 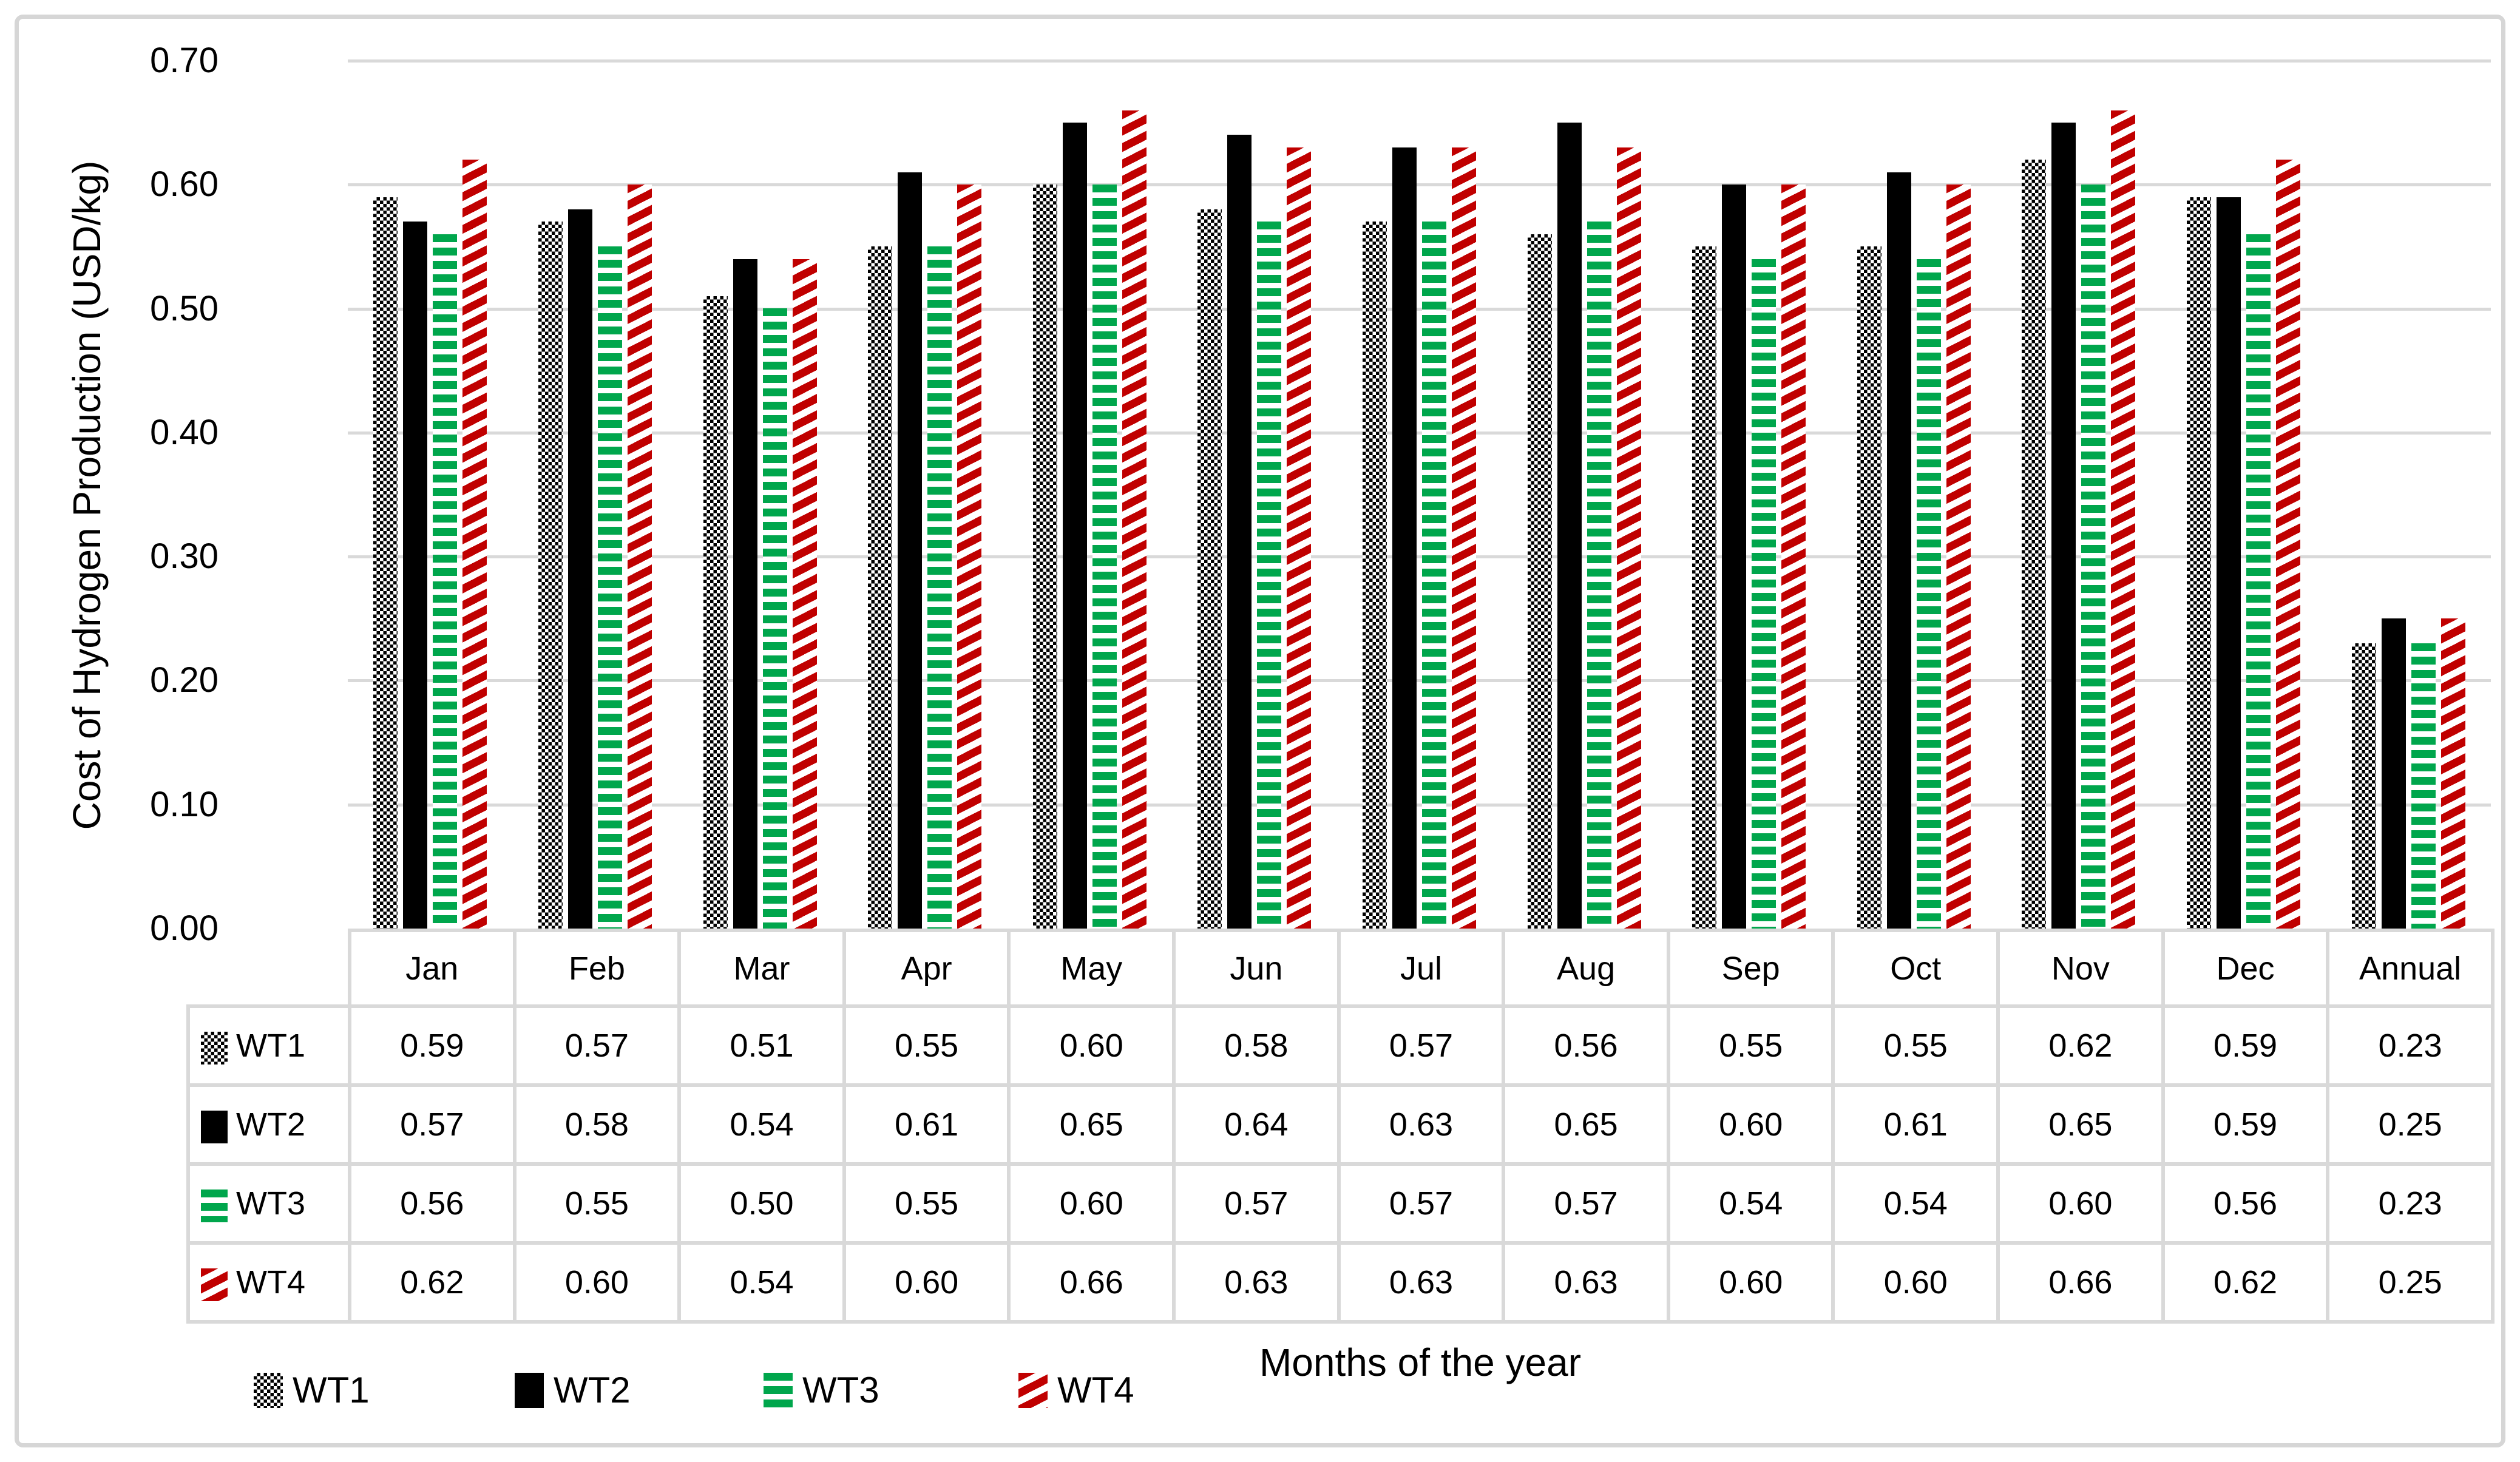 What do you see at coordinates (745, 594) in the screenshot?
I see `bar-wt2-mar` at bounding box center [745, 594].